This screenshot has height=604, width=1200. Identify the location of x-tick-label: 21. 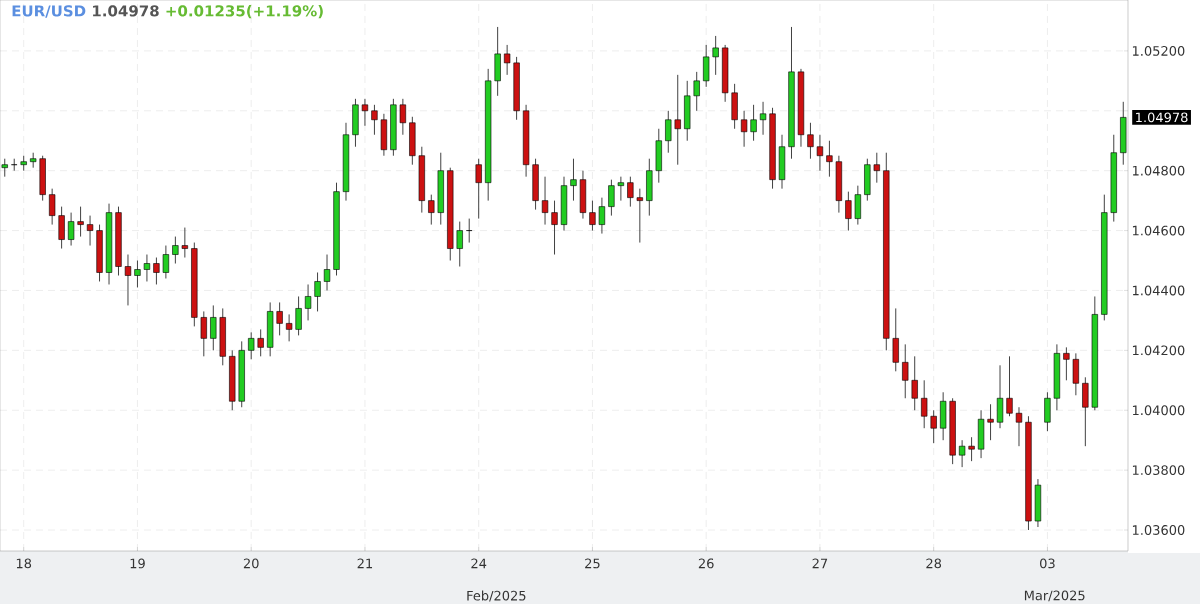
(365, 563).